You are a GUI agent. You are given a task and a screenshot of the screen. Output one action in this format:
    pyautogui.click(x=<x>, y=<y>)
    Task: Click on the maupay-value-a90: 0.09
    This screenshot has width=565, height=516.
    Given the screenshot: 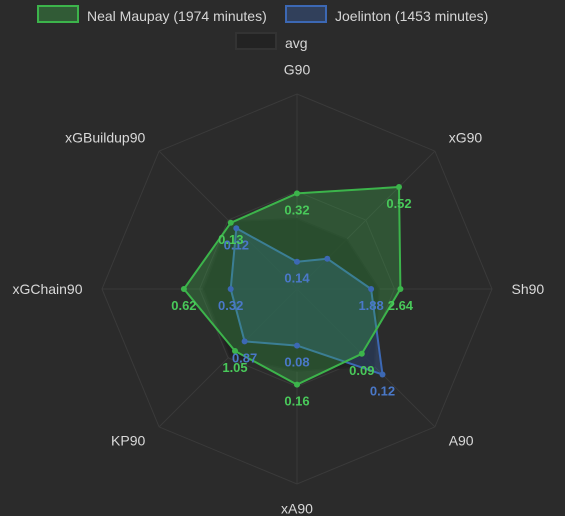 What is the action you would take?
    pyautogui.click(x=361, y=370)
    